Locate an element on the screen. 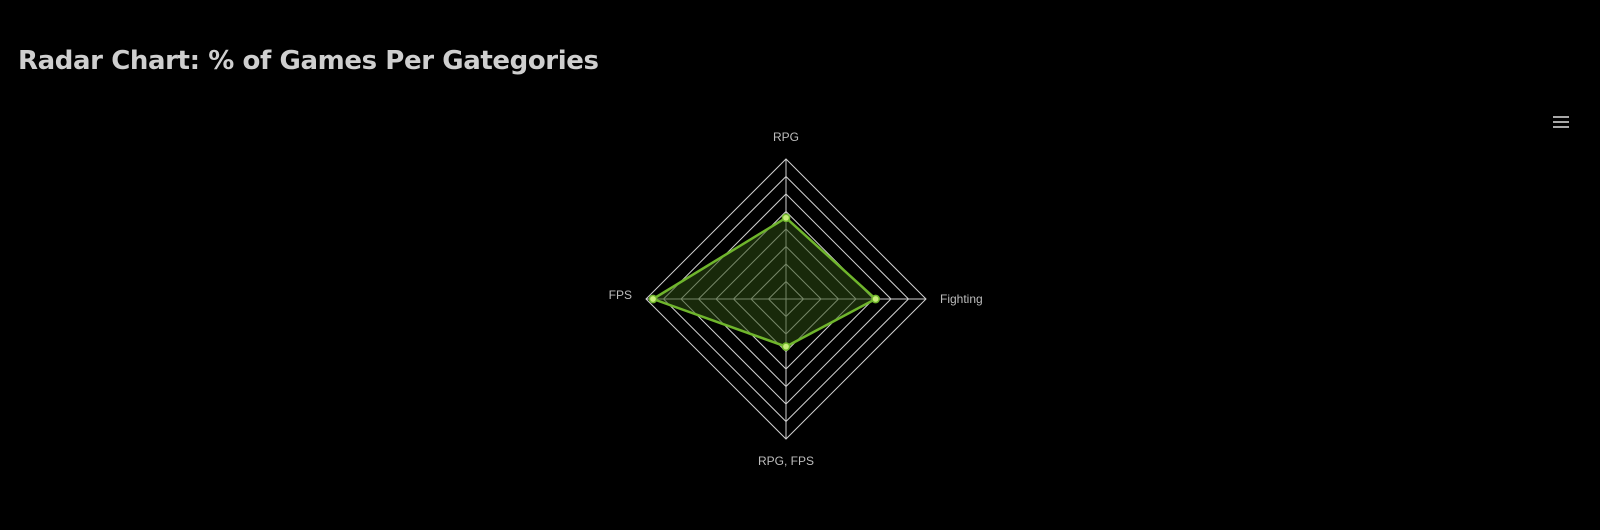  axis-label: Fighting is located at coordinates (961, 299).